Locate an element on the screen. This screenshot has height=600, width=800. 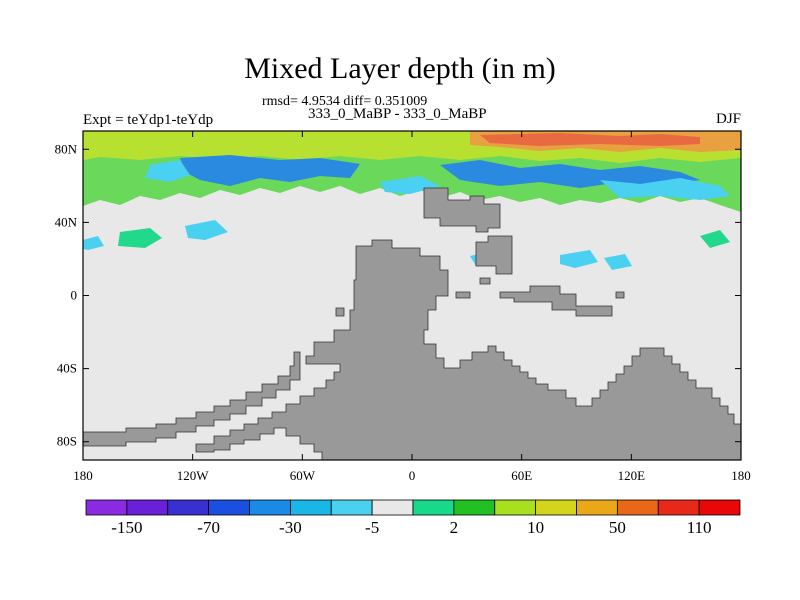
y-tick-label: 80S is located at coordinates (67, 441).